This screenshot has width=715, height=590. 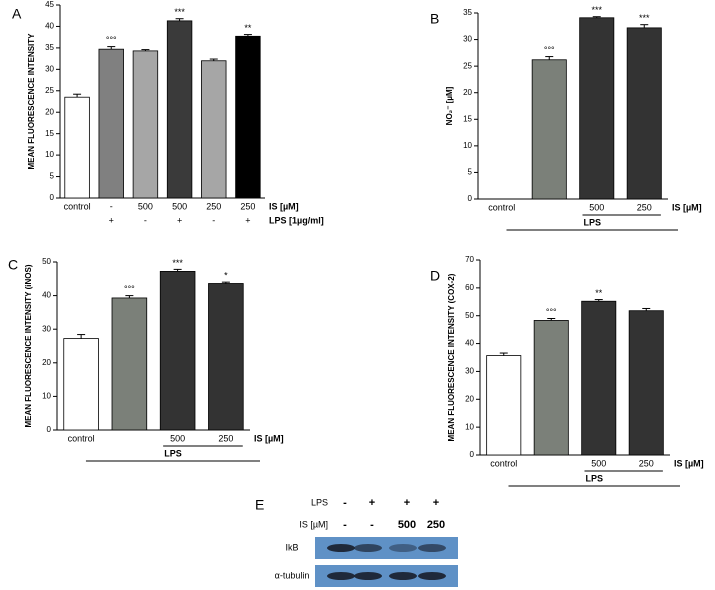 I want to click on band-label: α-tubulin, so click(x=292, y=575).